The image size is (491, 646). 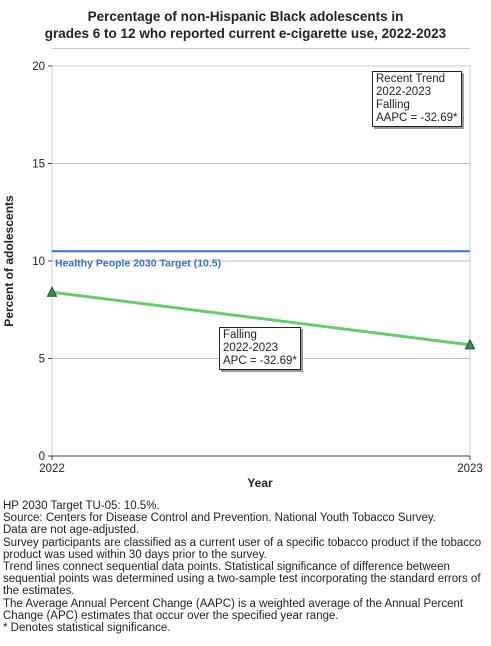 I want to click on trend-annotation-line-2: 2022-2023, so click(x=403, y=92).